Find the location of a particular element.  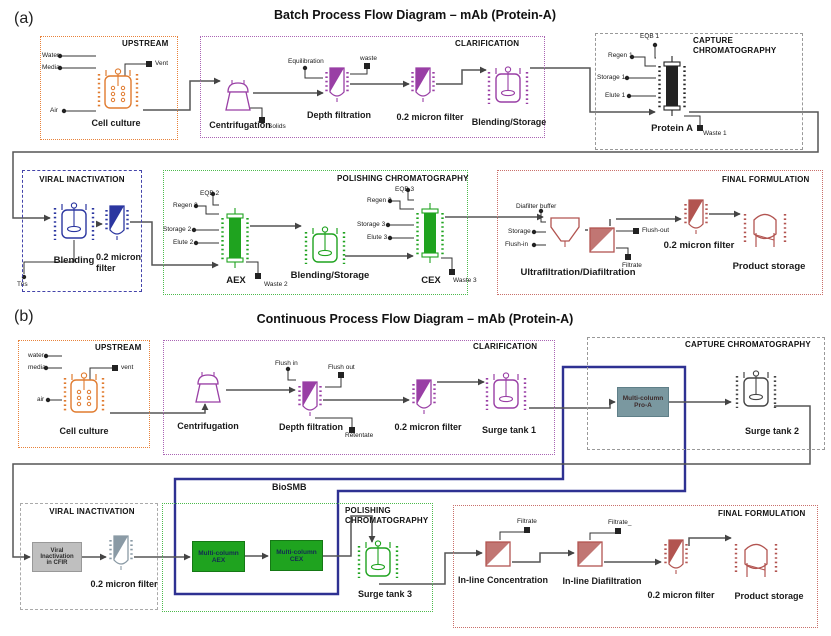

header-final-b: FINAL FORMULATION is located at coordinates (762, 513).